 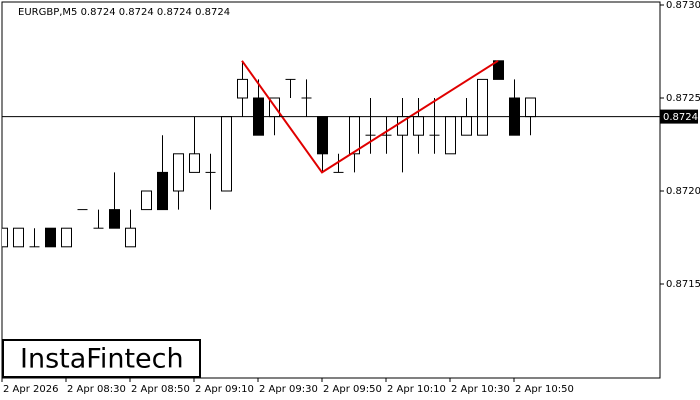 I want to click on y-tick-label: 0.8715, so click(x=683, y=284).